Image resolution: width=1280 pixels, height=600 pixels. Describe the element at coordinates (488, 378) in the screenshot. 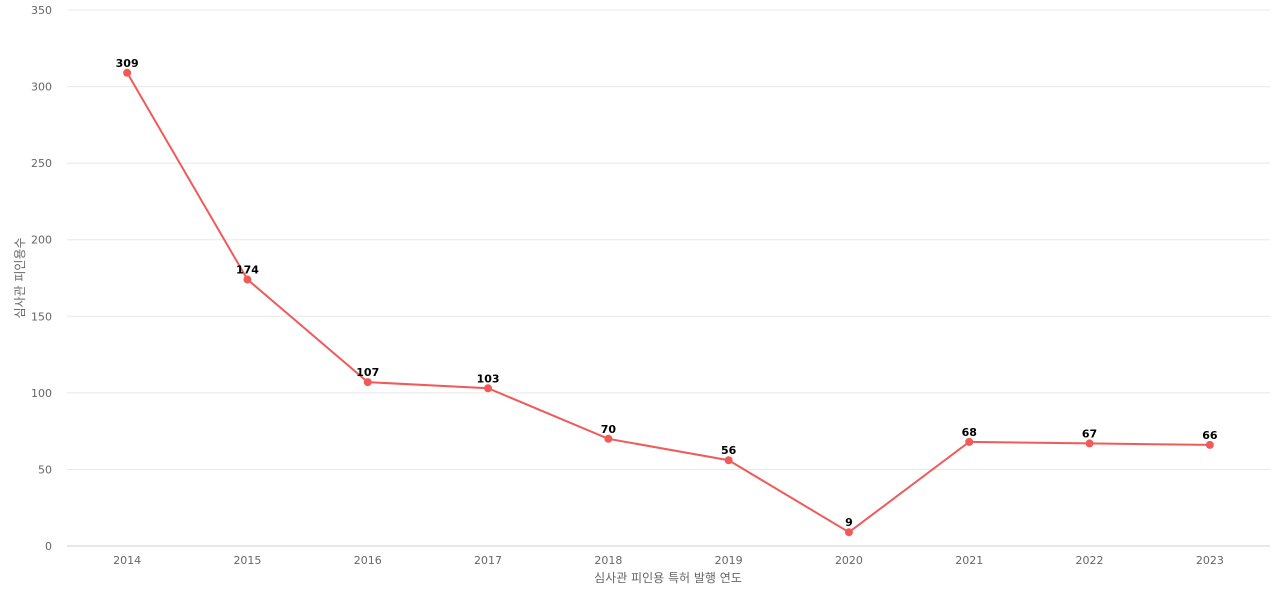

I see `data-label: 103` at that location.